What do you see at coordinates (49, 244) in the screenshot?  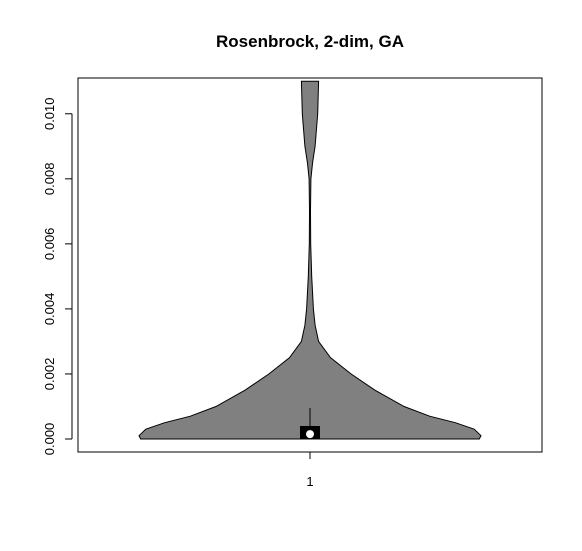 I see `y-tick-label: 0.006` at bounding box center [49, 244].